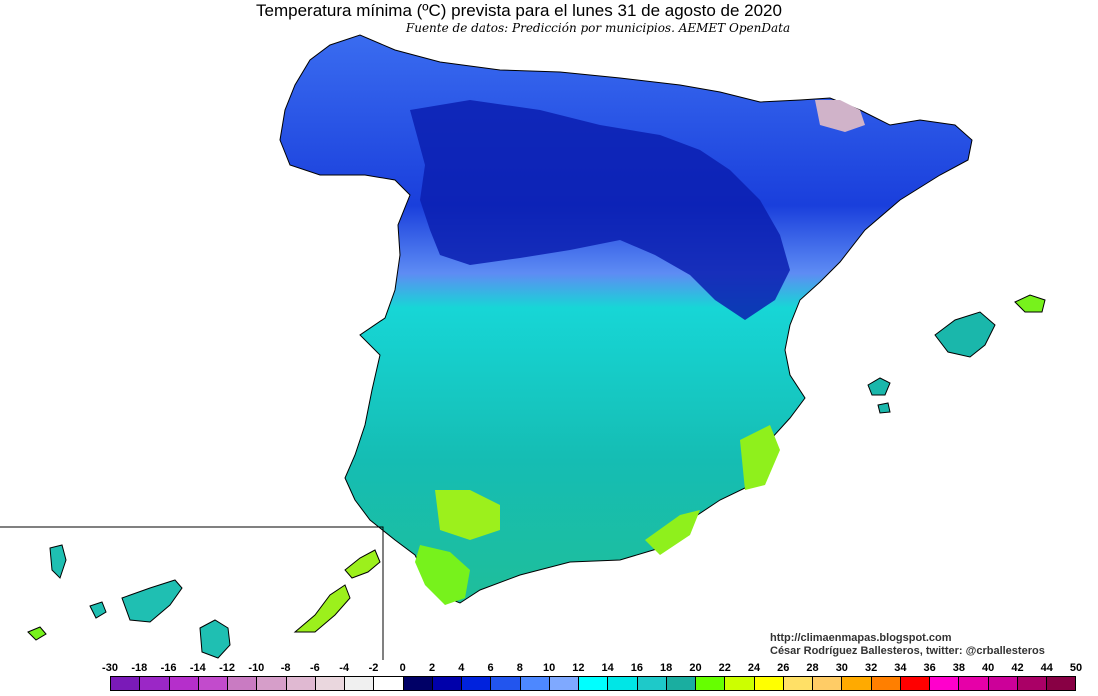  I want to click on legend-tick-label: -12, so click(227, 668).